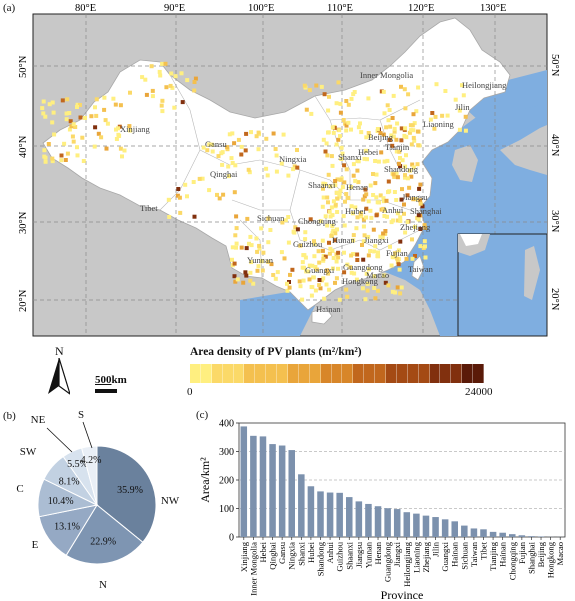 The height and width of the screenshot is (601, 575). I want to click on province-label: Zhejiang, so click(415, 227).